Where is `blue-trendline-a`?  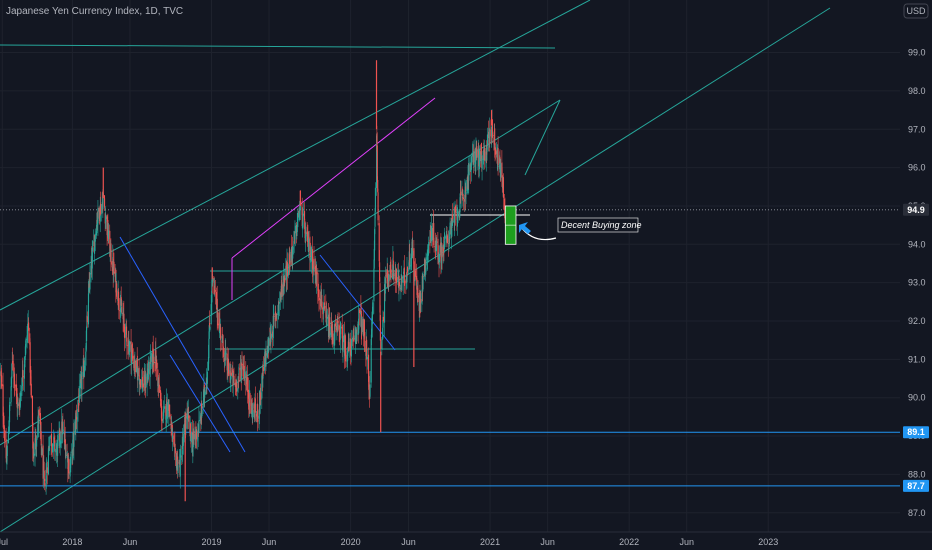
blue-trendline-a is located at coordinates (182, 344).